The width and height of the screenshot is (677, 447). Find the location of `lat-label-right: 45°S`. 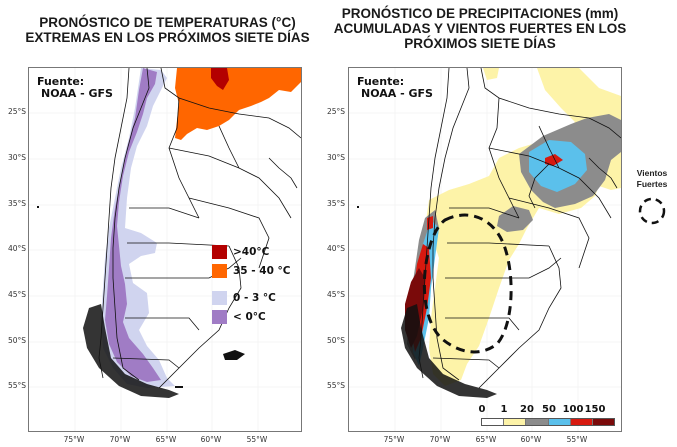

lat-label-right: 45°S is located at coordinates (335, 294).